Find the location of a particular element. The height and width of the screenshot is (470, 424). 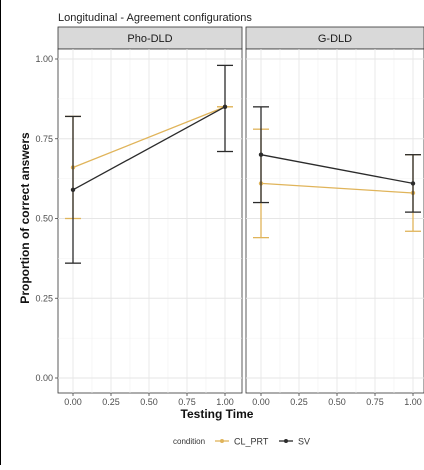

legend-label: SV is located at coordinates (304, 442).